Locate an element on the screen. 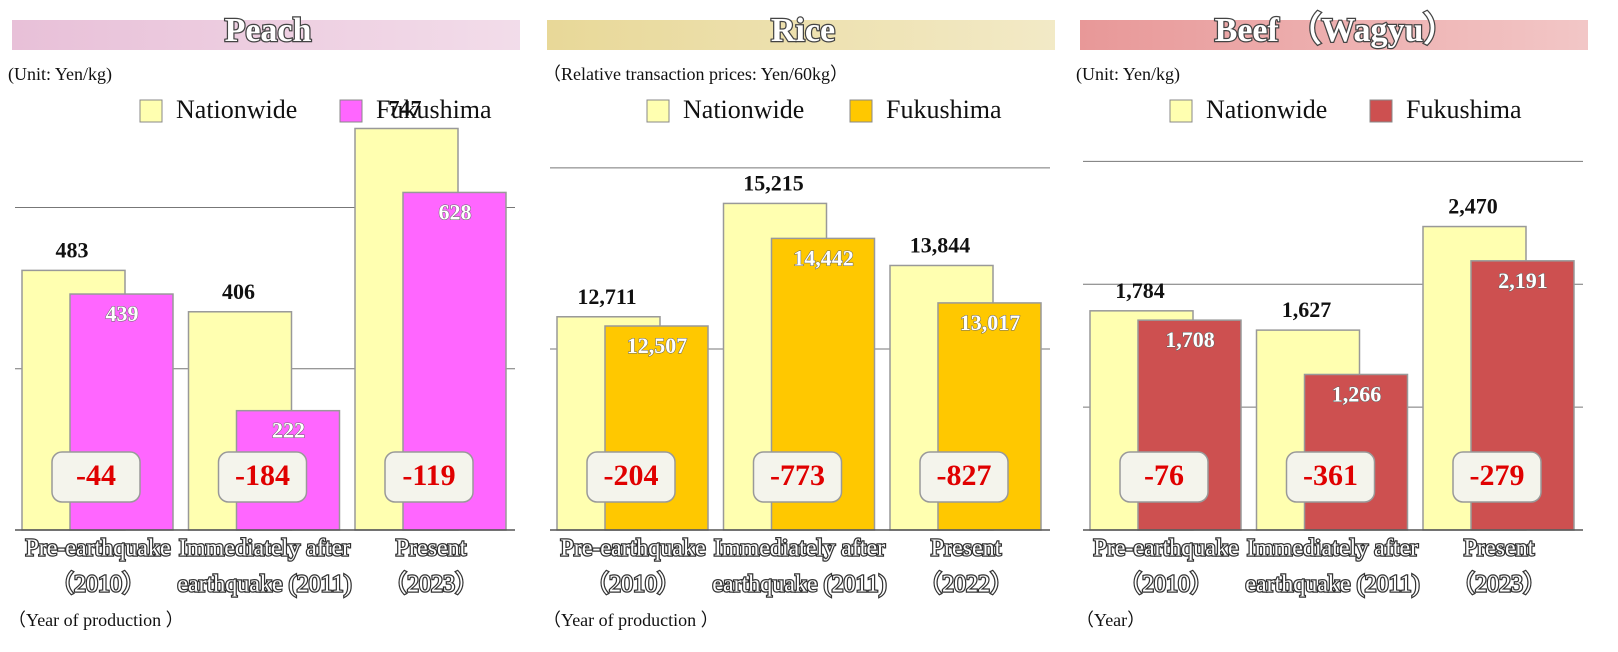  value-label: 747 is located at coordinates (405, 108).